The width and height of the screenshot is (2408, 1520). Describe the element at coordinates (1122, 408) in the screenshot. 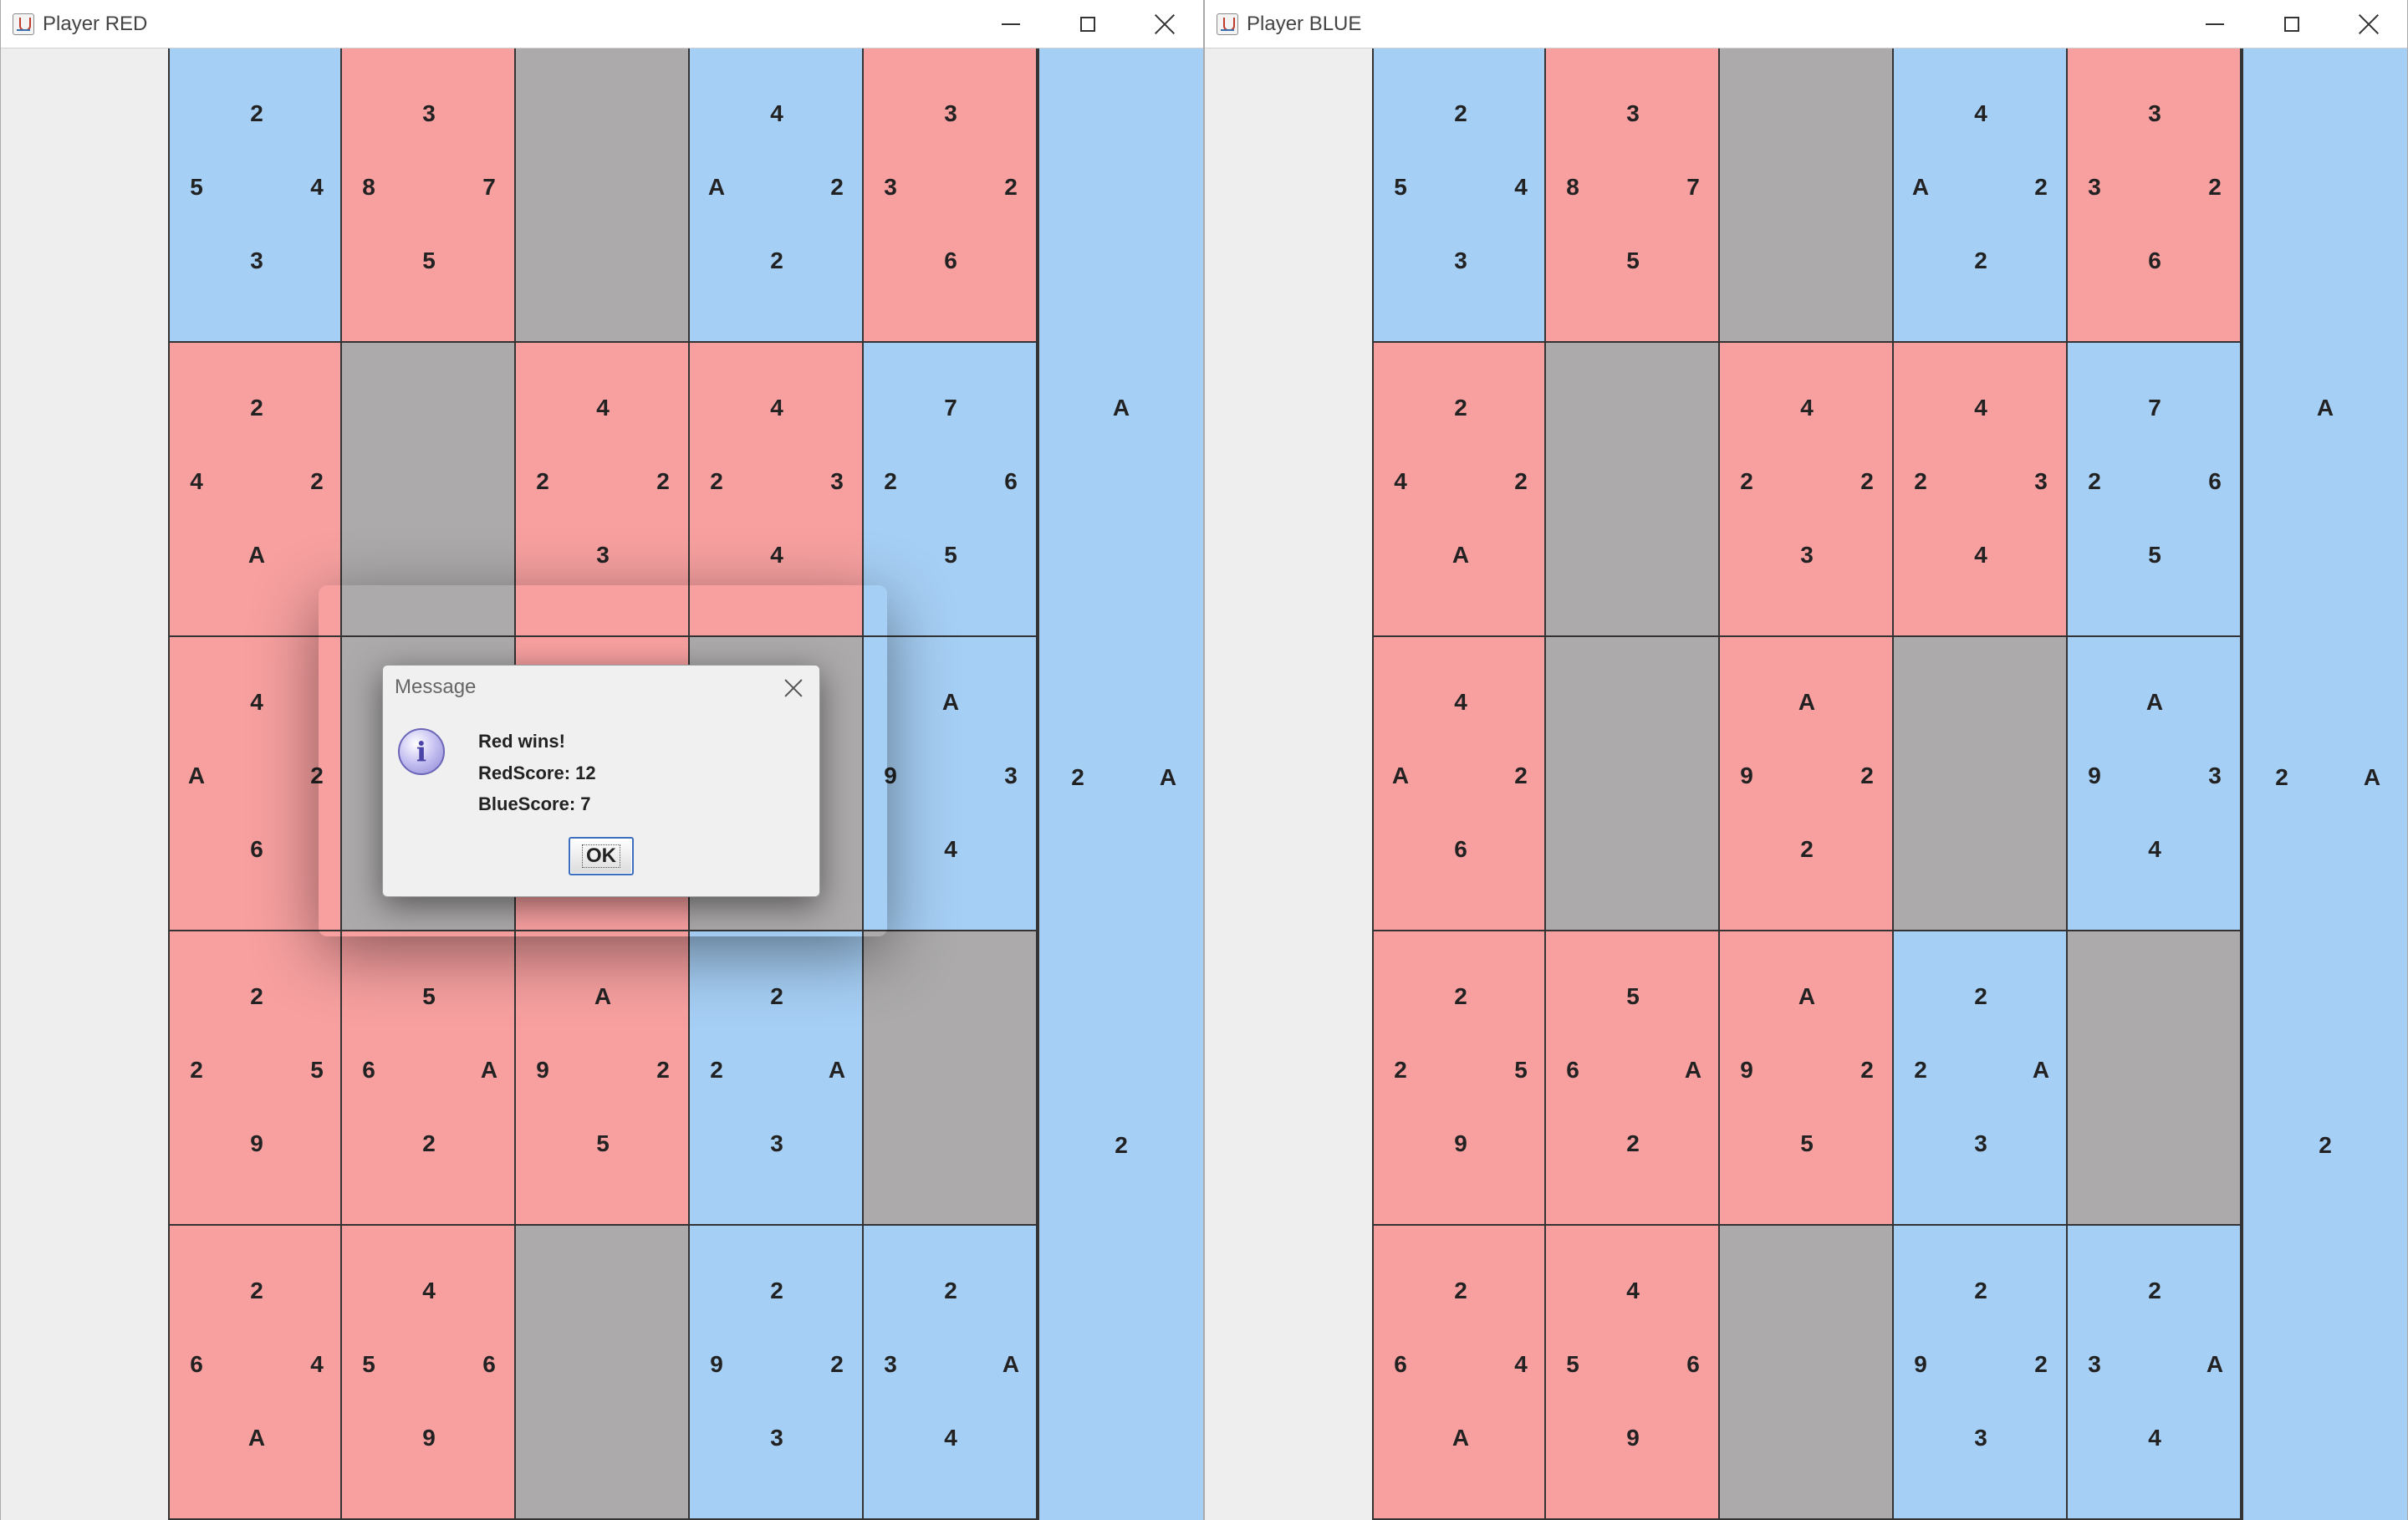

I see `hand-value-top: A` at that location.